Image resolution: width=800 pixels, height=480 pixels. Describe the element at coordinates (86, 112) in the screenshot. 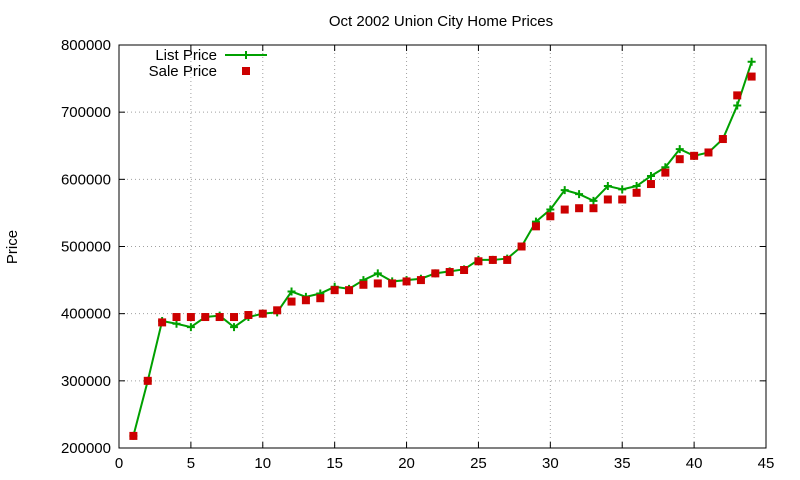

I see `y-tick-label: 700000` at that location.